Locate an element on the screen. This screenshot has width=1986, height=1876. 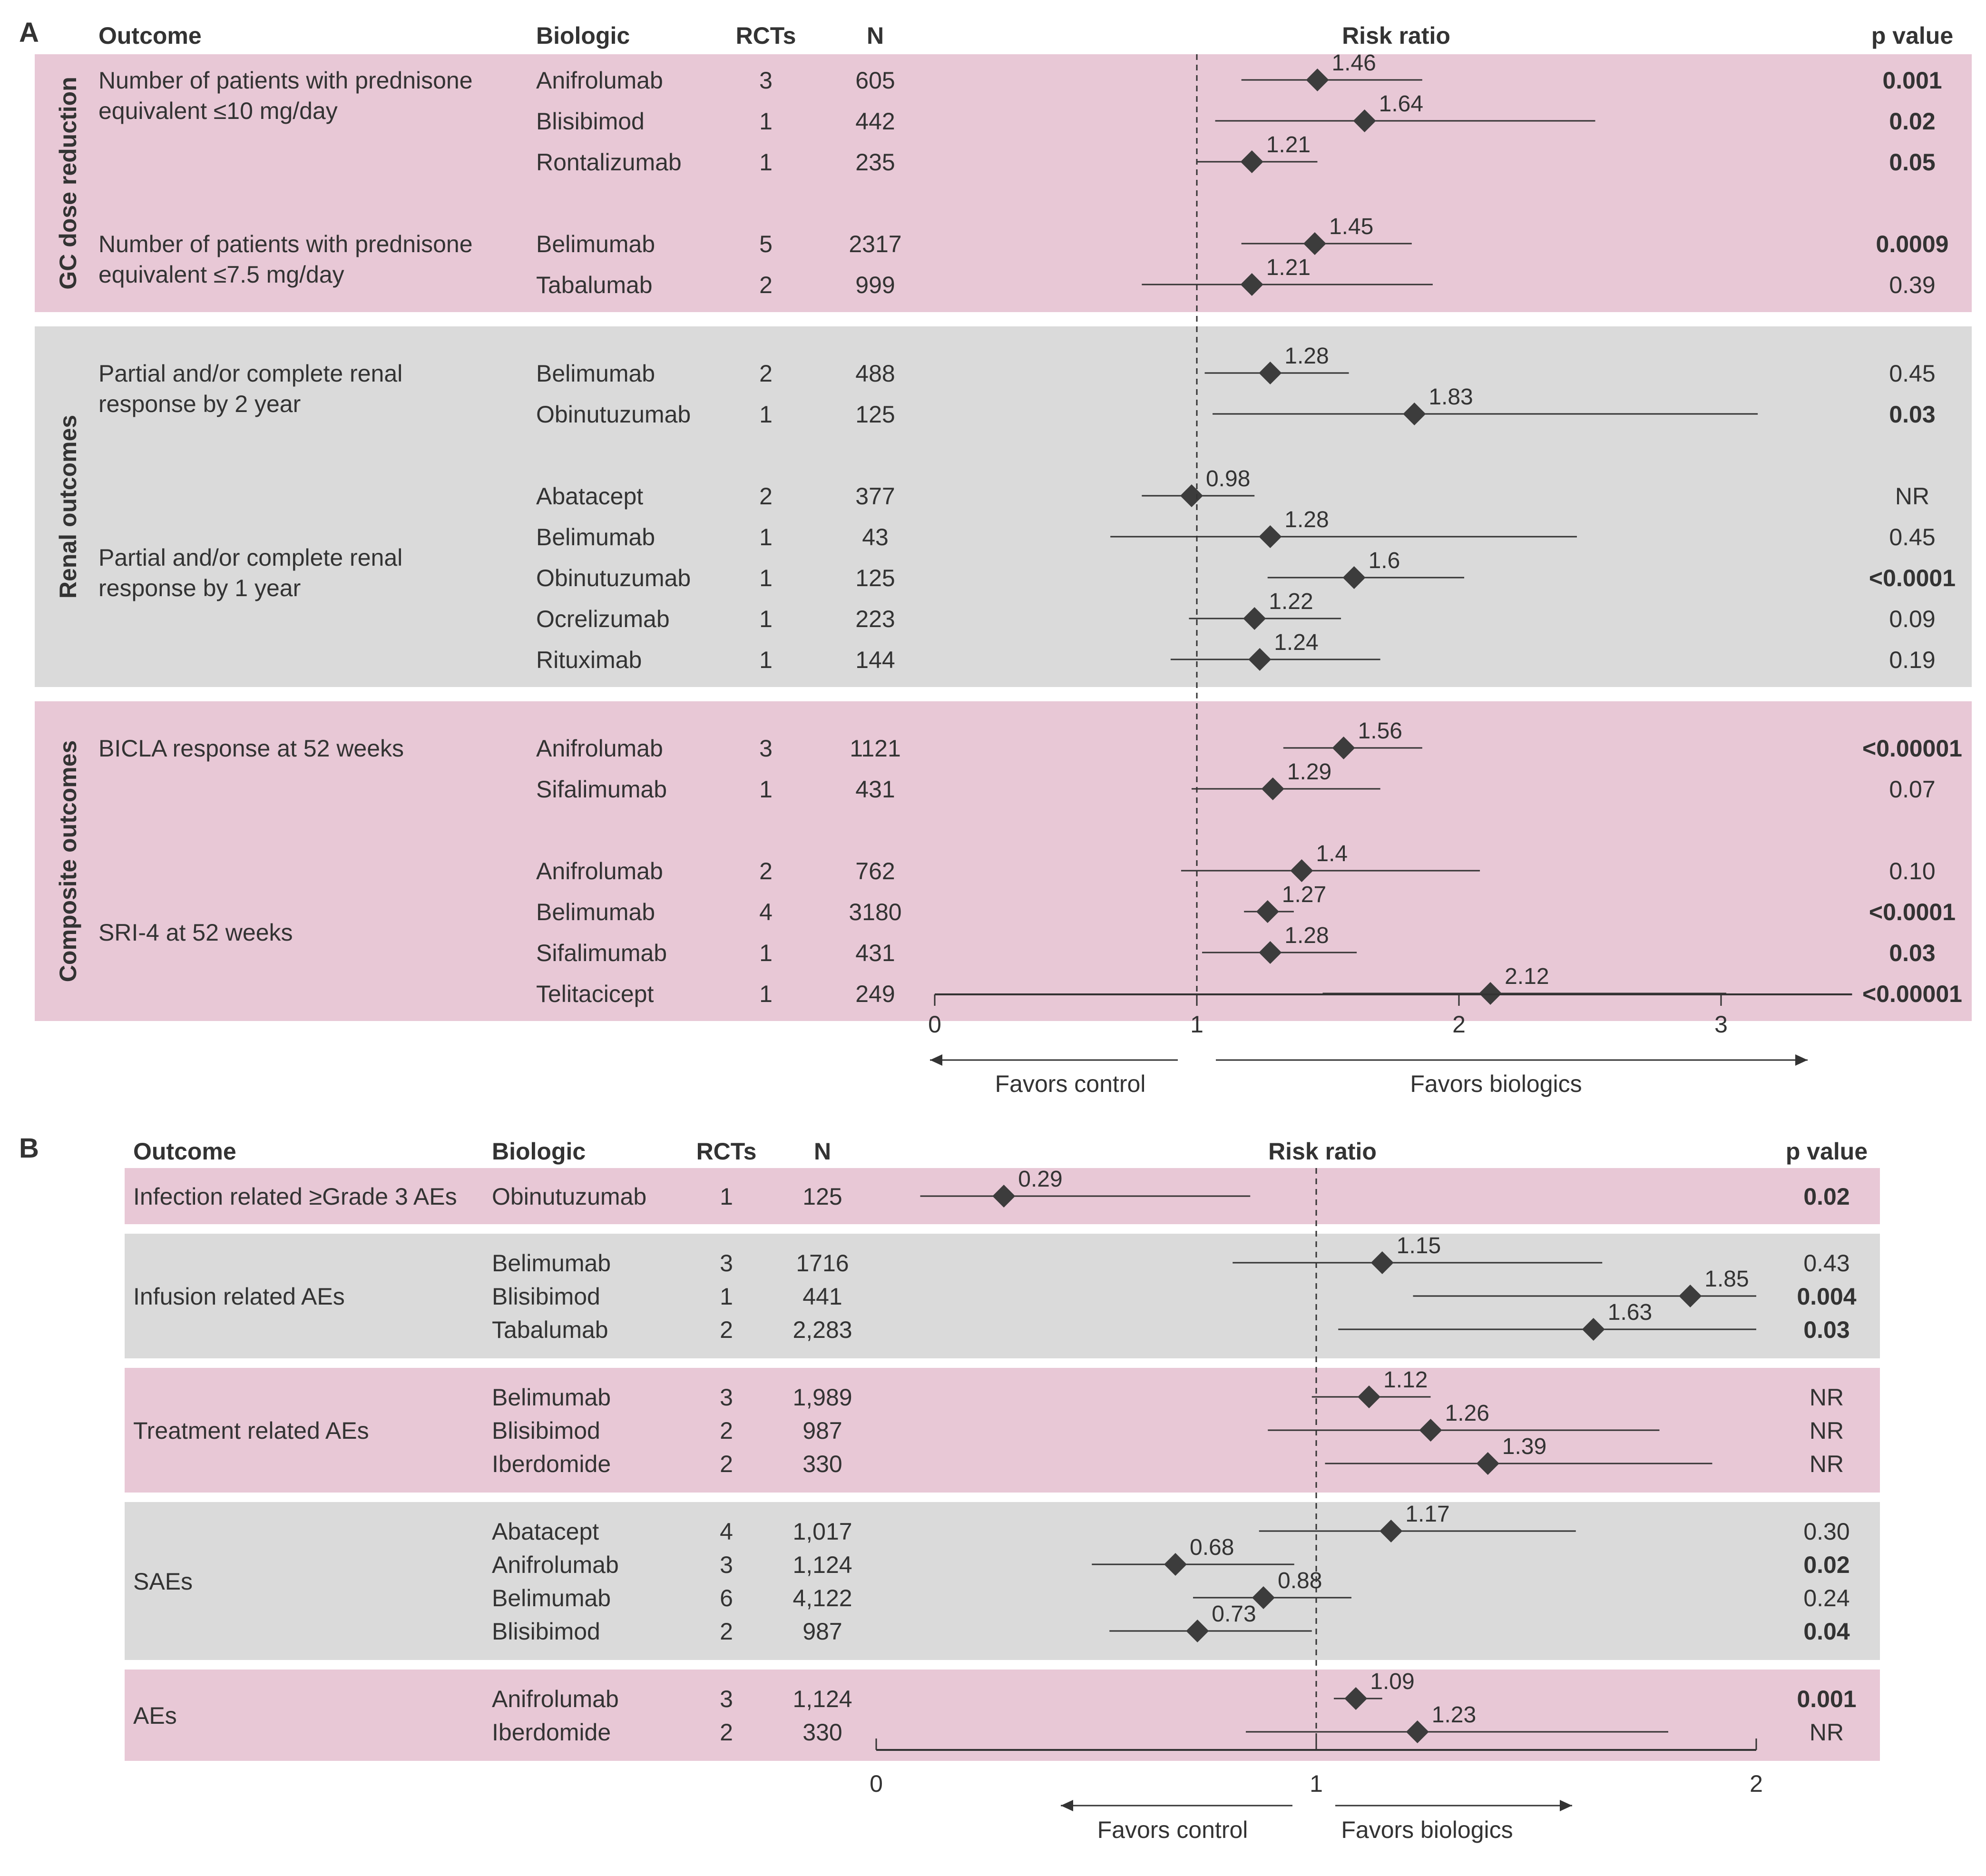
outcome-label: Number of patients with prednisone is located at coordinates (285, 244).